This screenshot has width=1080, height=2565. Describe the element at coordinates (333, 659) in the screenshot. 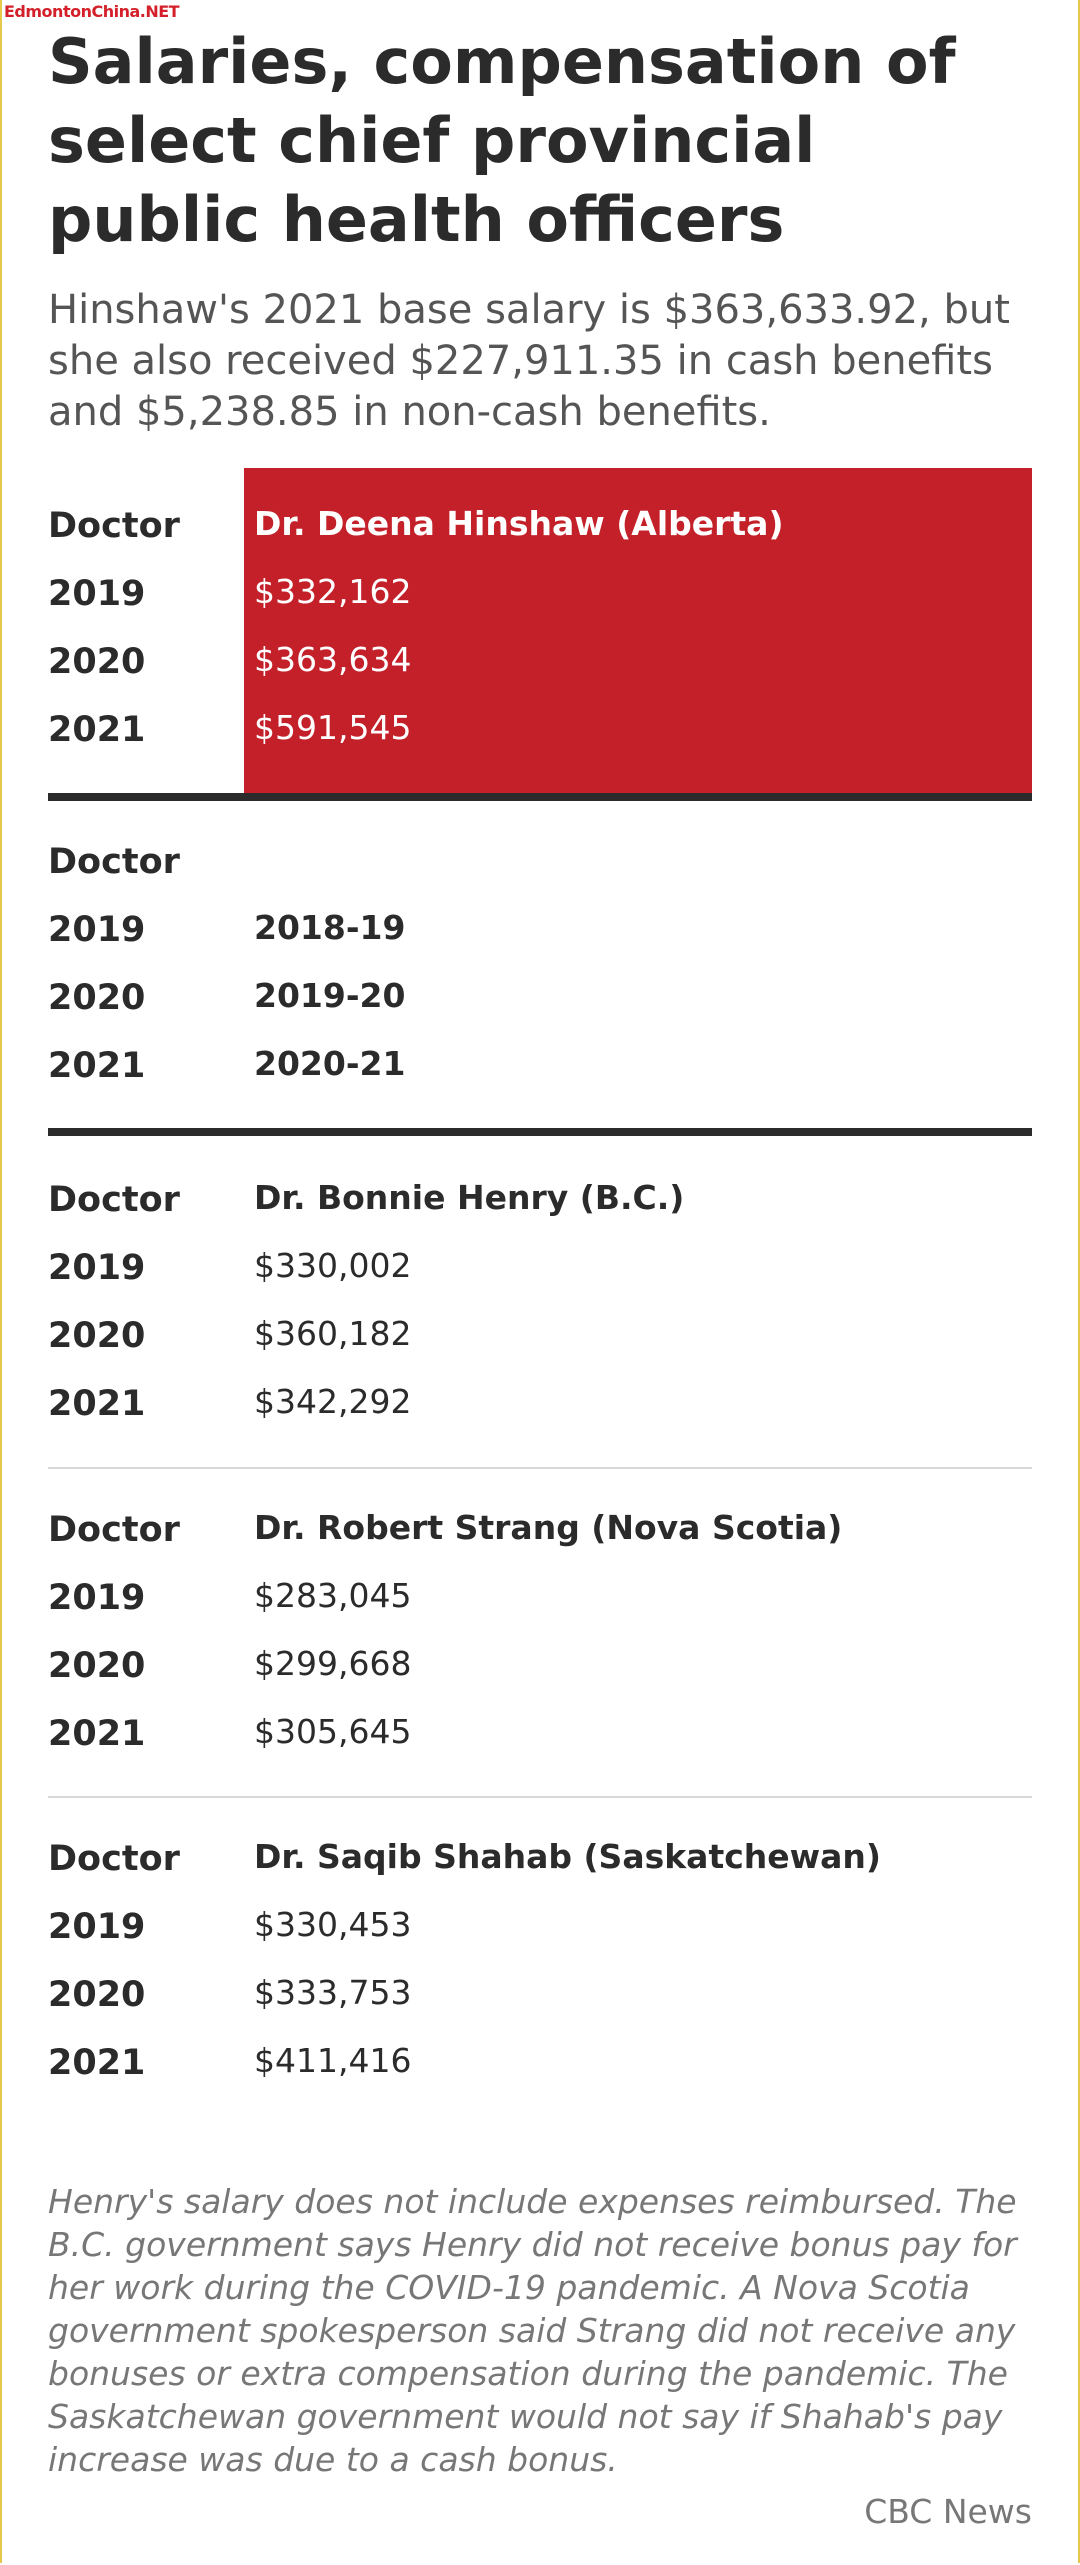

I see `value-2020: $363,634` at that location.